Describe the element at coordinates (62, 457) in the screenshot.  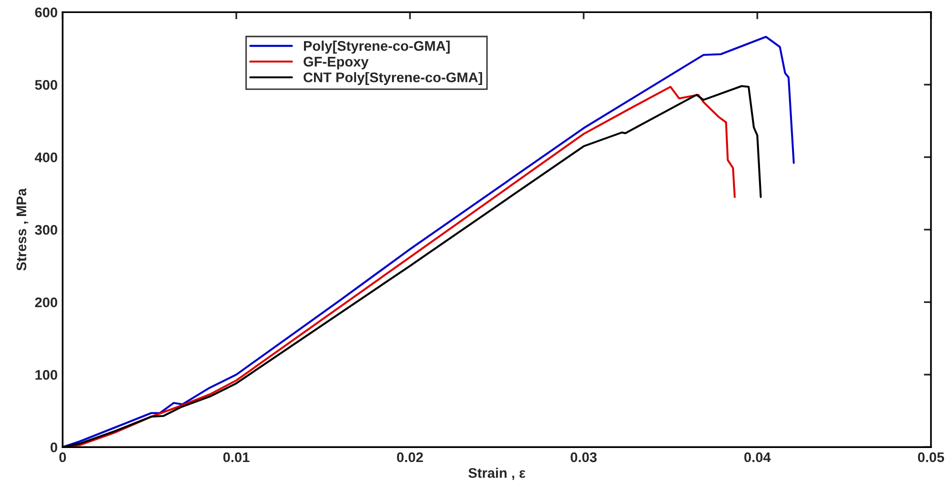
I see `x-tick-label: 0` at that location.